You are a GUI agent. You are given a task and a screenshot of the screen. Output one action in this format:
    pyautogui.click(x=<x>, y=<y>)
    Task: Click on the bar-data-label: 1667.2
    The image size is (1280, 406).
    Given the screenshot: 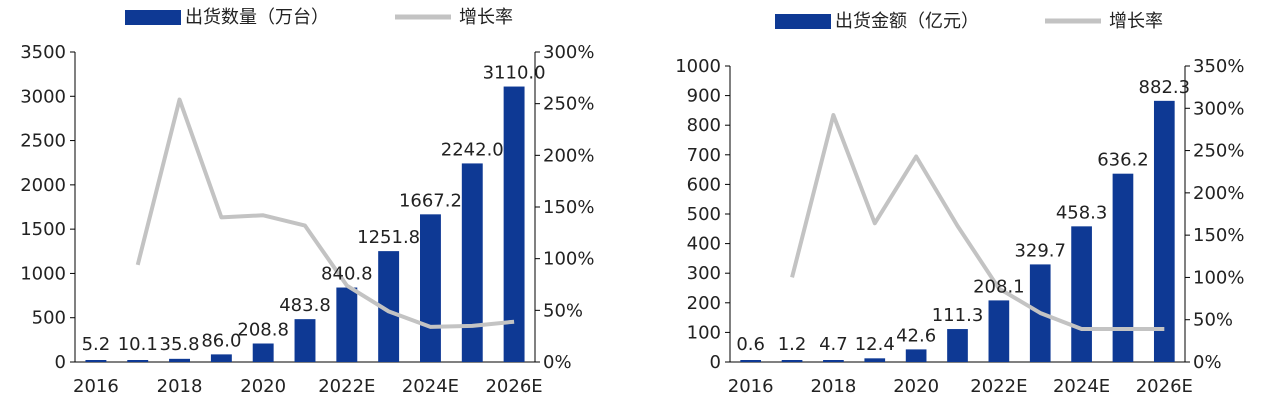 What is the action you would take?
    pyautogui.click(x=430, y=200)
    